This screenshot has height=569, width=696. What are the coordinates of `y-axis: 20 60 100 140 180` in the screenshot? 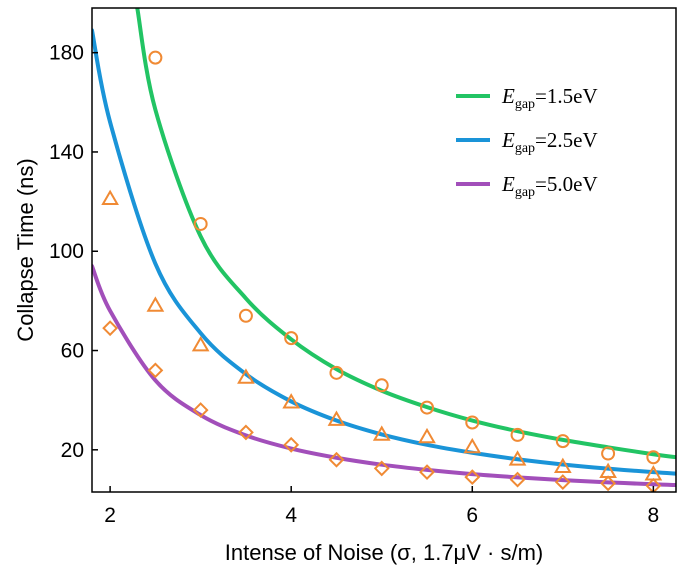 It's located at (73, 252).